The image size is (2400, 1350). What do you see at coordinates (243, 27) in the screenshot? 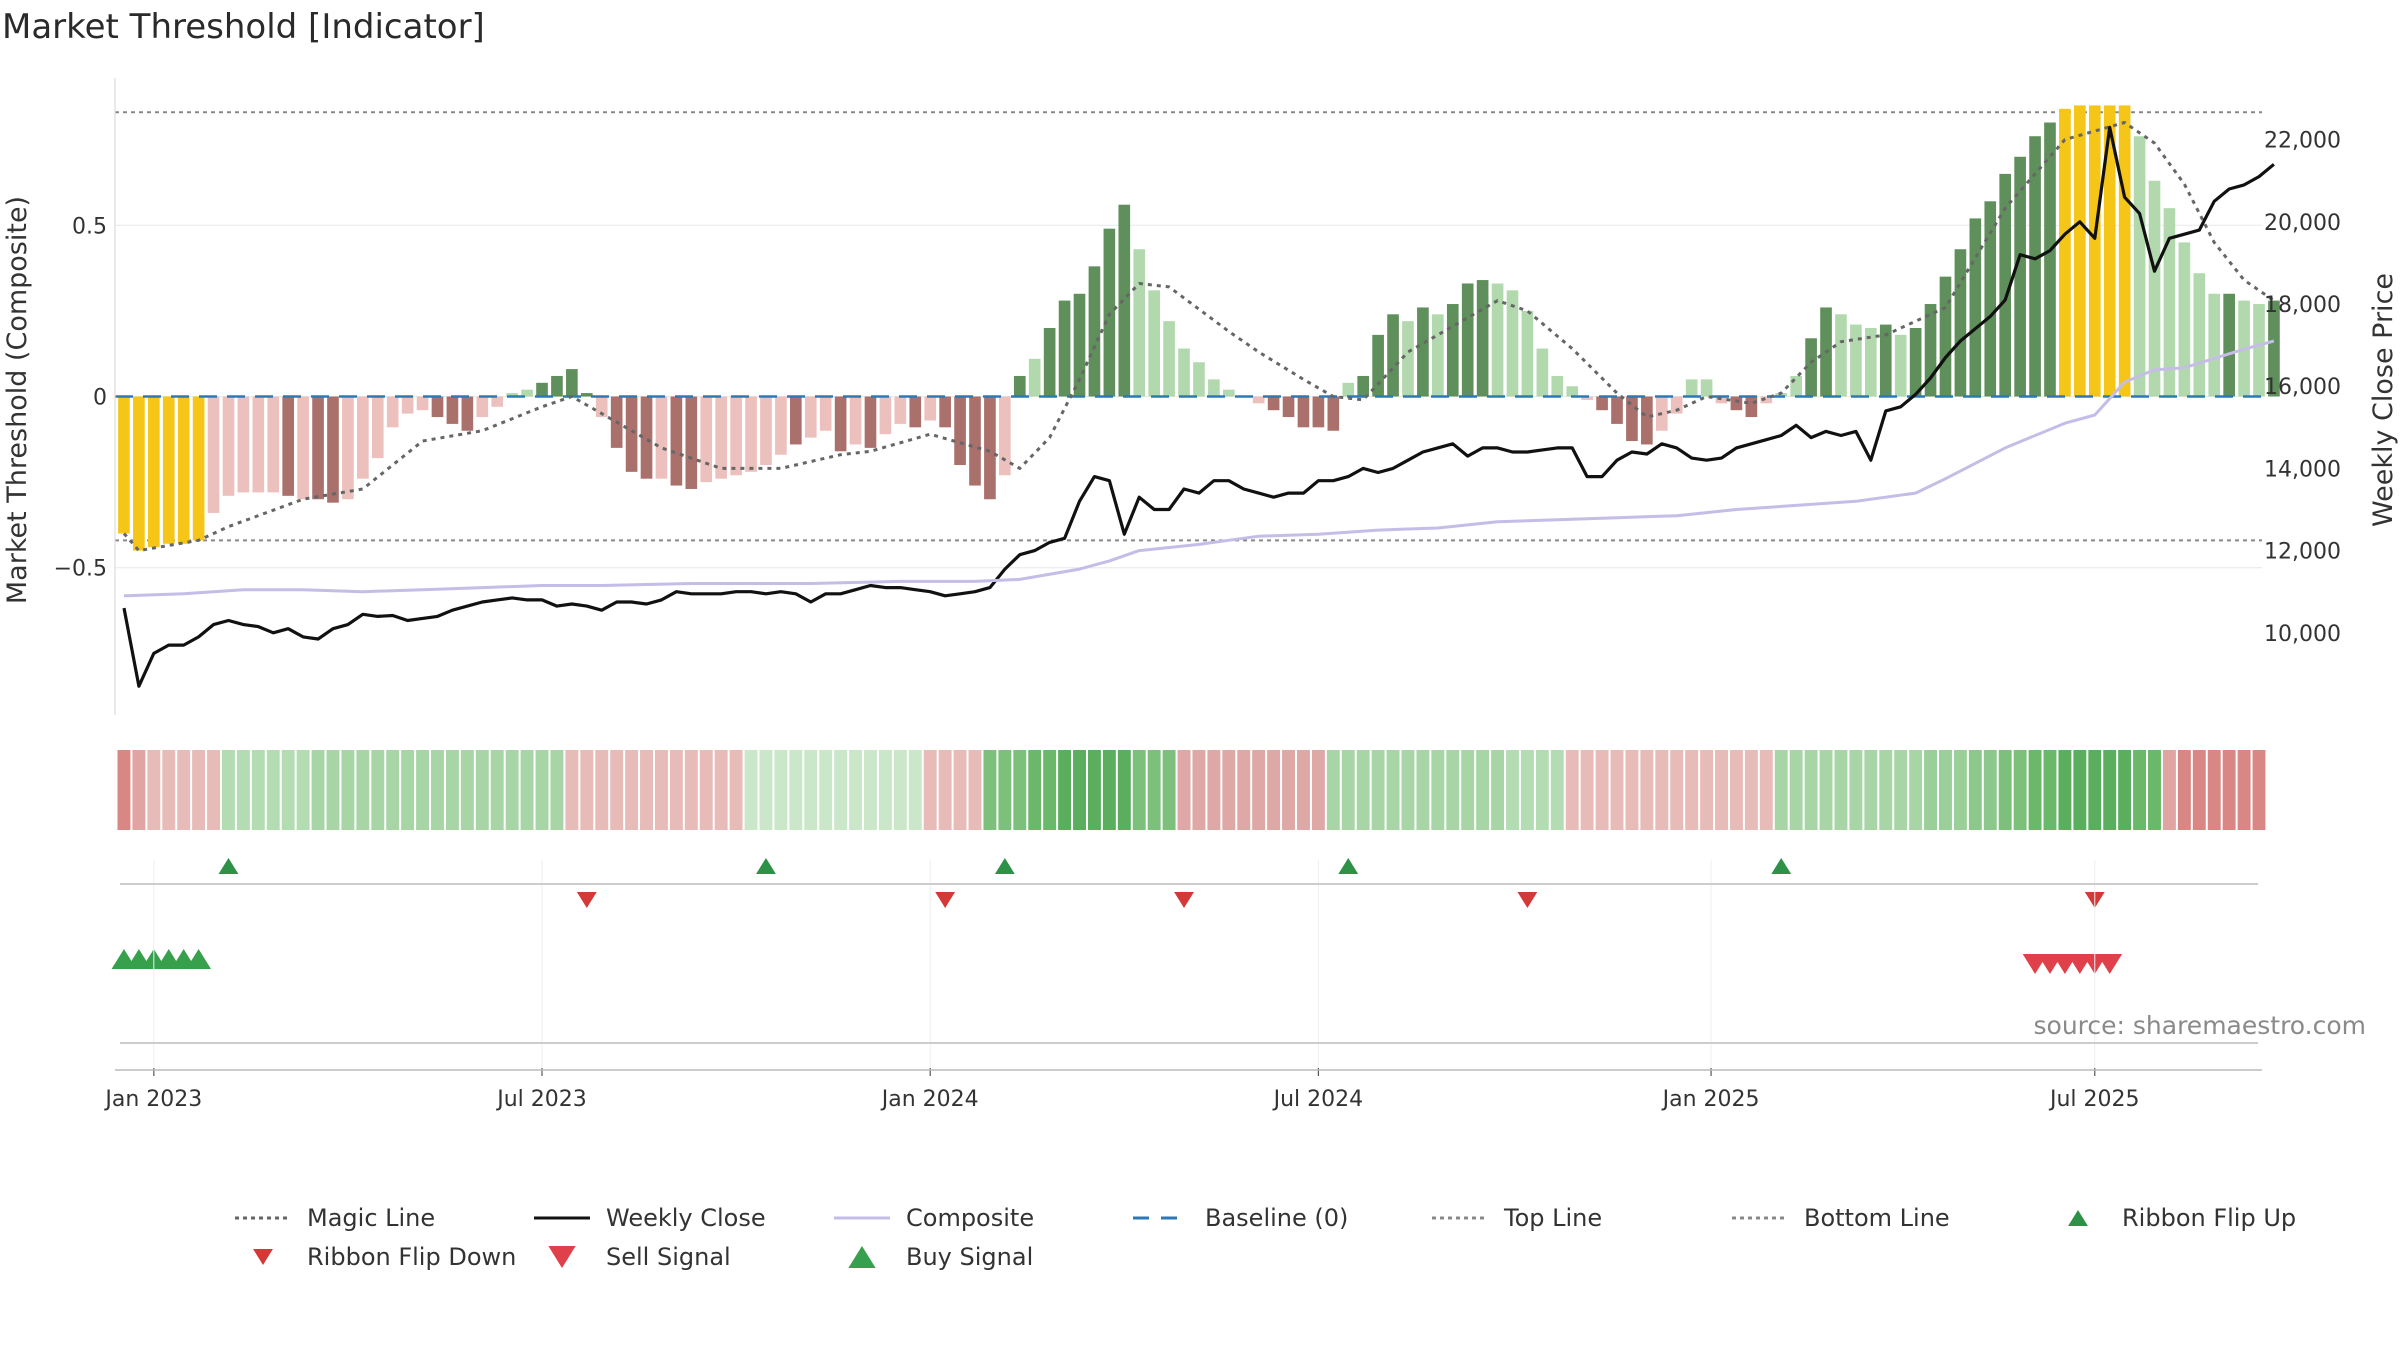
I see `chart-title: Market Threshold [Indicator]` at bounding box center [243, 27].